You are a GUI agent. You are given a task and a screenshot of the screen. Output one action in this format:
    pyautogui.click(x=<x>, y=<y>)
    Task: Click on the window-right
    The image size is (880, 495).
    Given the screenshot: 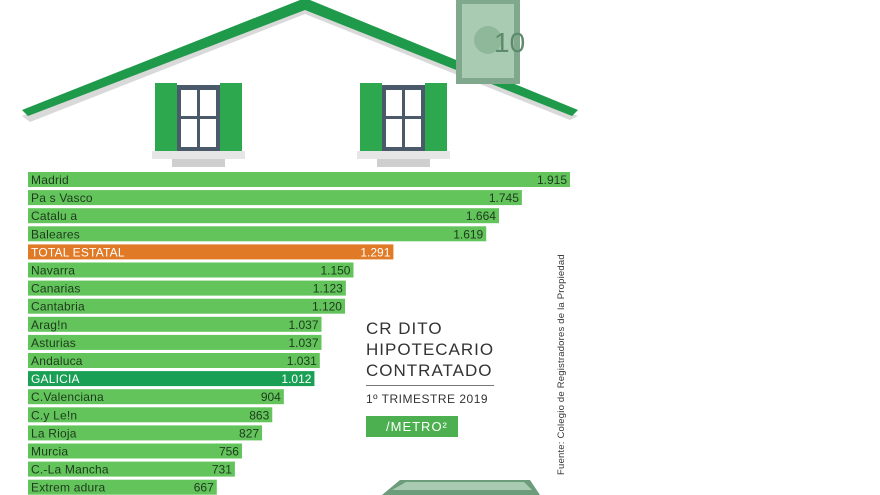 What is the action you would take?
    pyautogui.click(x=403, y=125)
    